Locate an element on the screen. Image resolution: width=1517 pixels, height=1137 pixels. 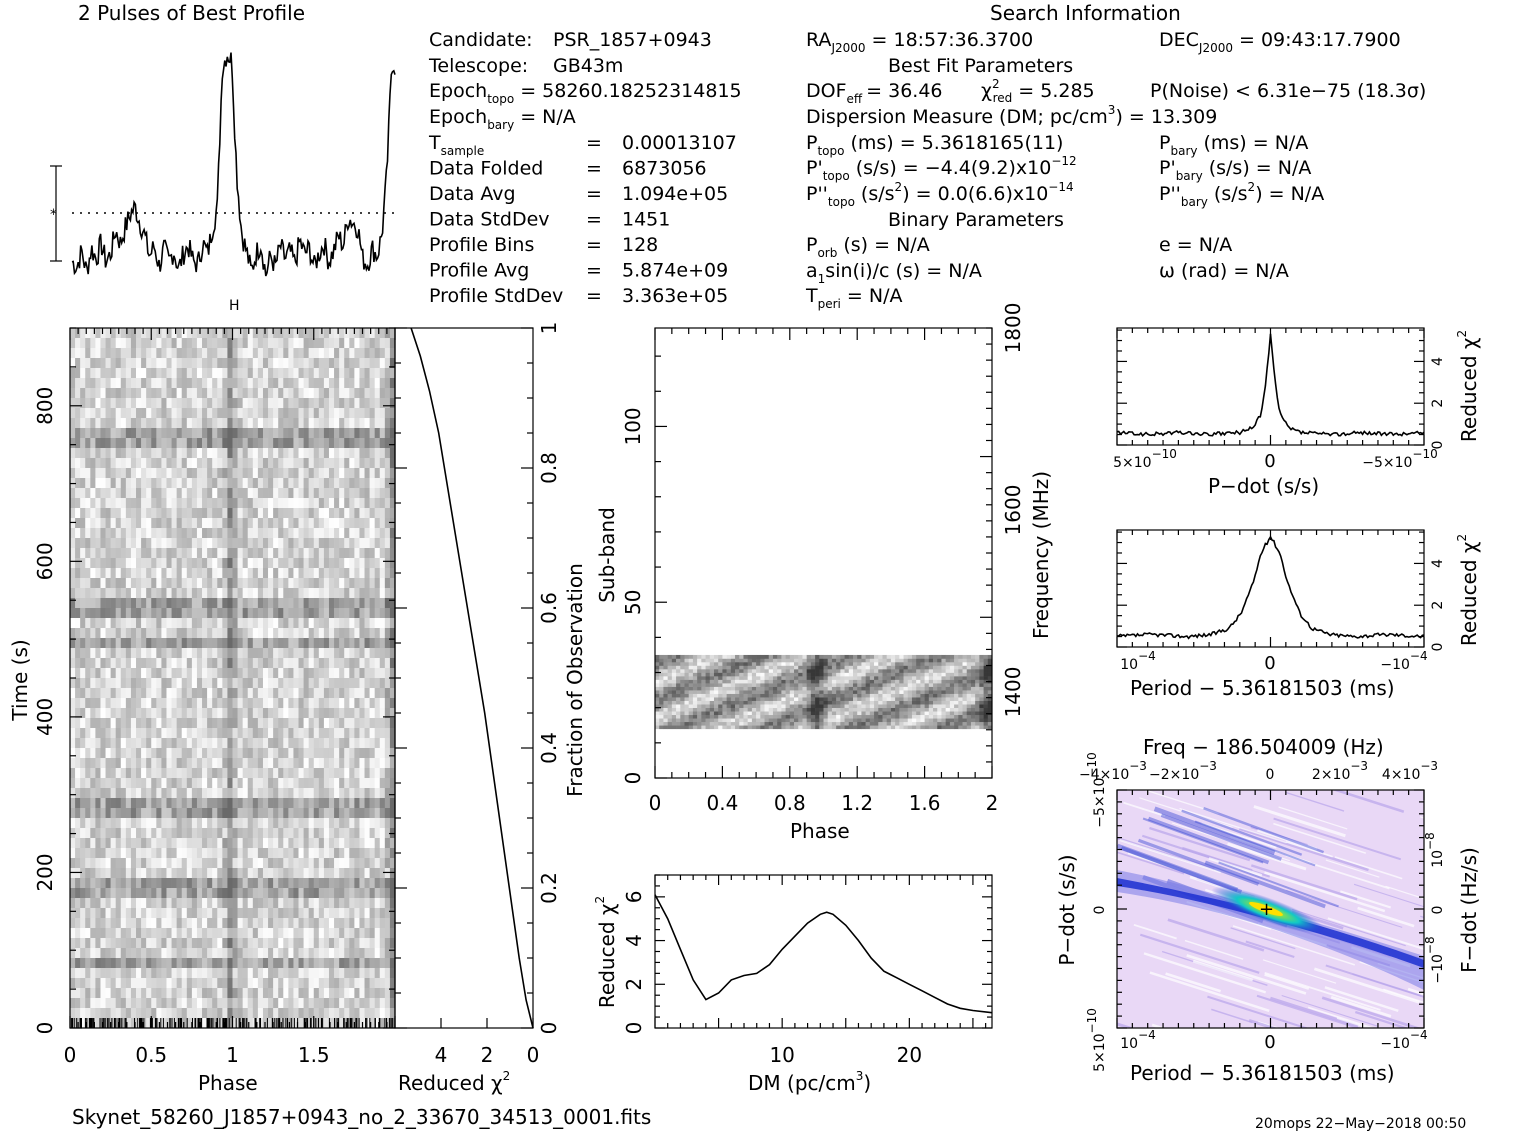
time-phase-ytick-label: 600 is located at coordinates (45, 561).